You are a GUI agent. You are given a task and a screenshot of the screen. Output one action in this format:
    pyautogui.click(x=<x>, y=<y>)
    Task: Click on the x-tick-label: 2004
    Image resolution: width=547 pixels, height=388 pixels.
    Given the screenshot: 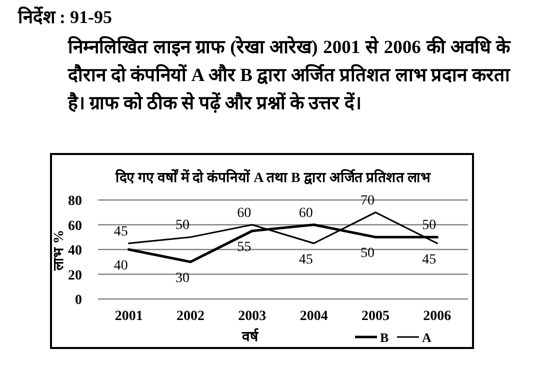 What is the action you would take?
    pyautogui.click(x=314, y=316)
    